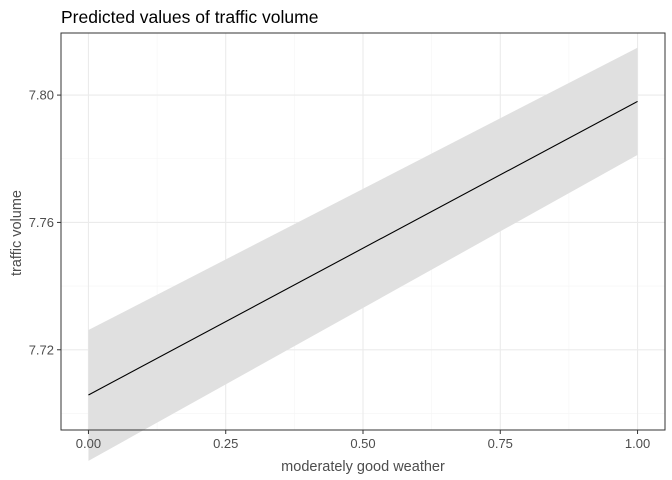 Image resolution: width=672 pixels, height=480 pixels. I want to click on y-axis: 7.72 7.76 7.80, so click(45, 222).